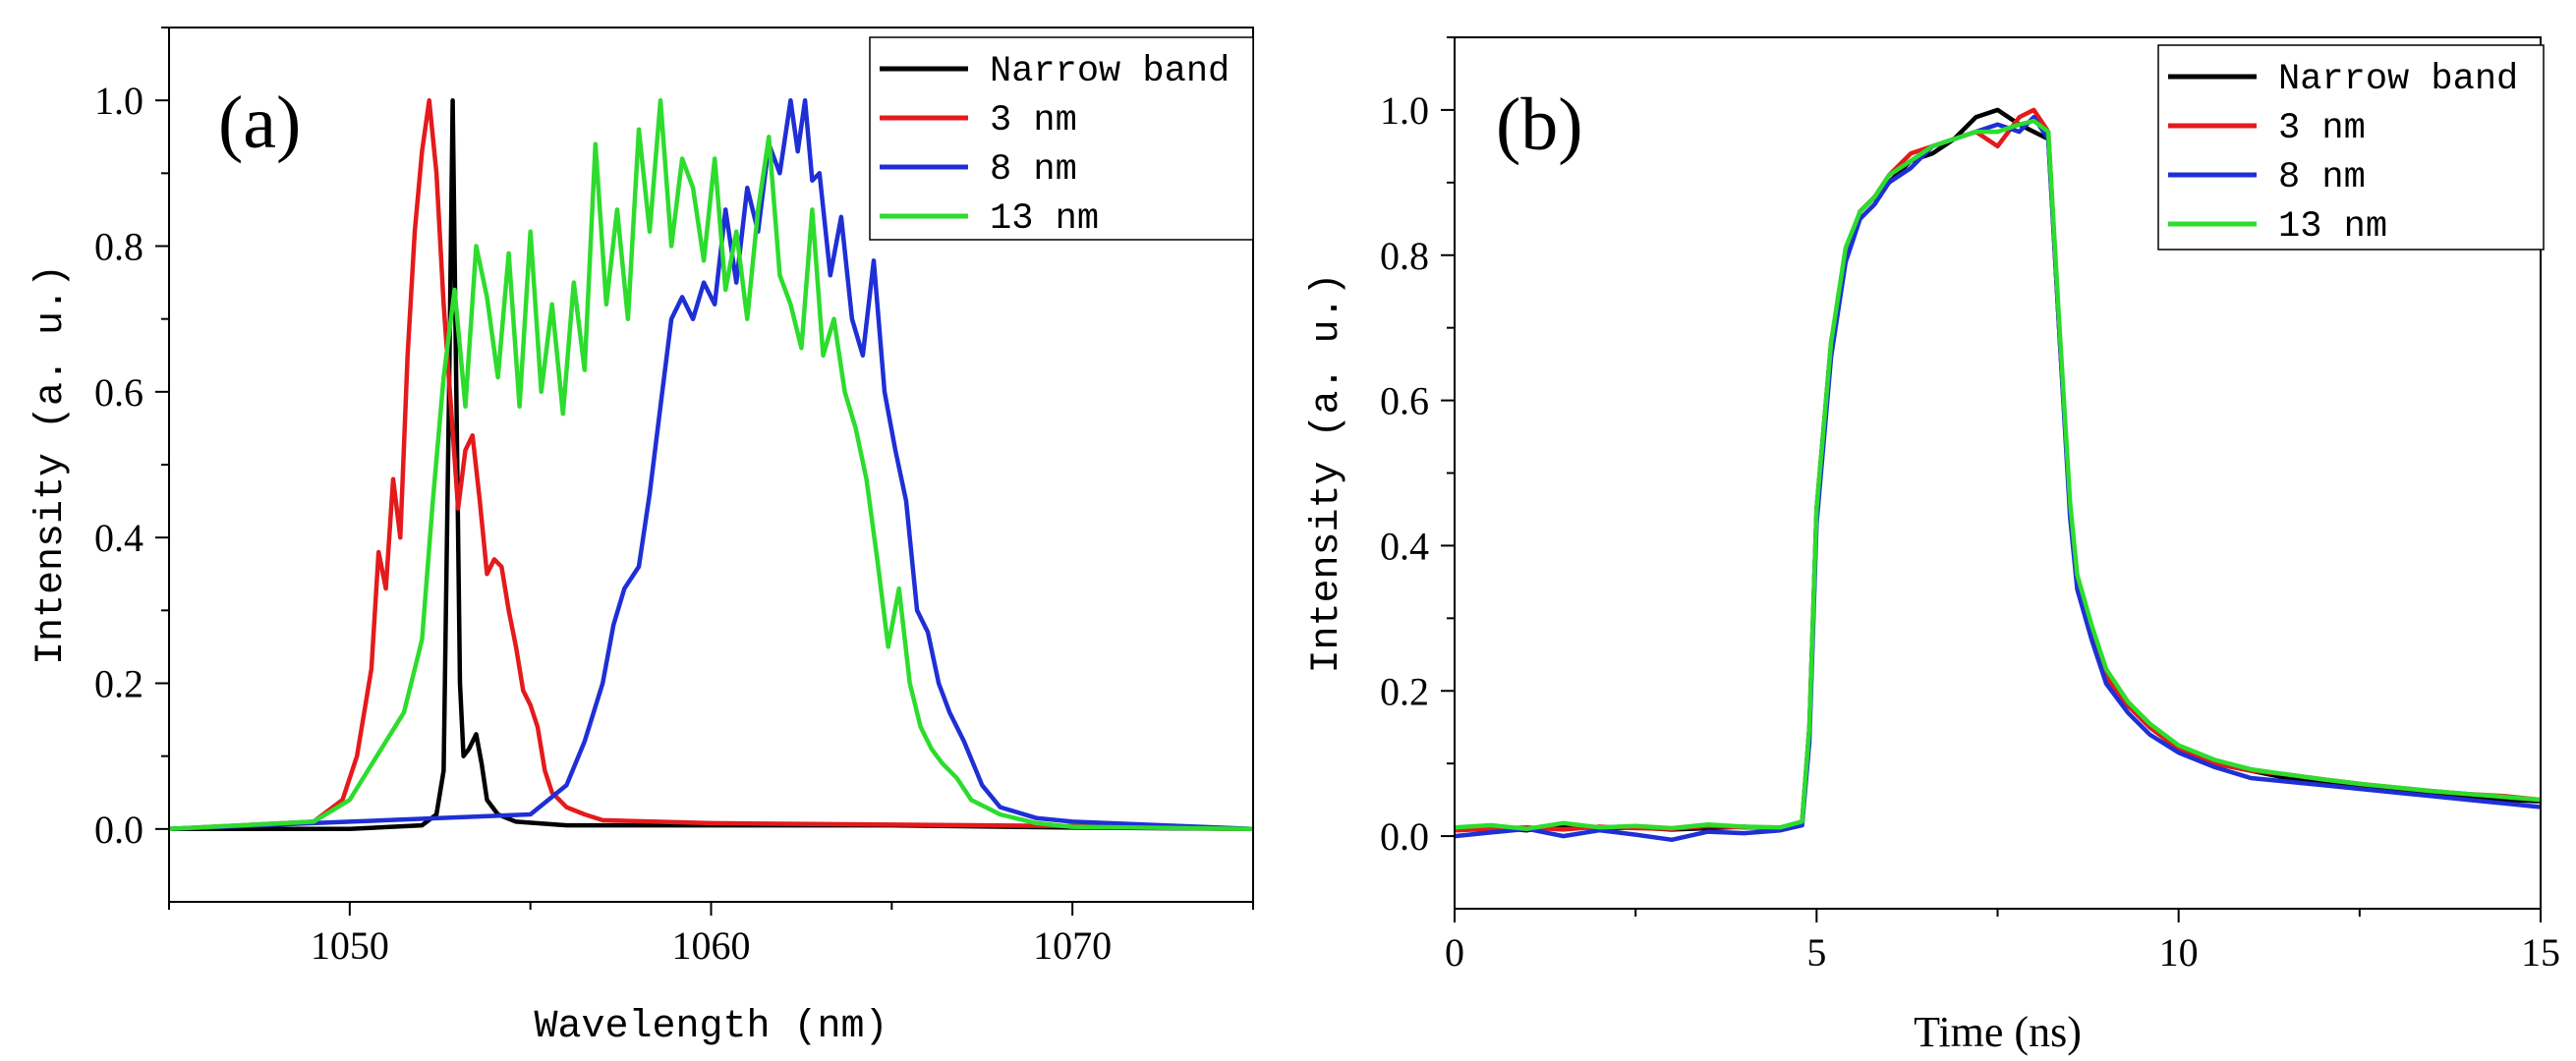 The image size is (2576, 1061). Describe the element at coordinates (1073, 945) in the screenshot. I see `x-tick-label: 1070` at that location.